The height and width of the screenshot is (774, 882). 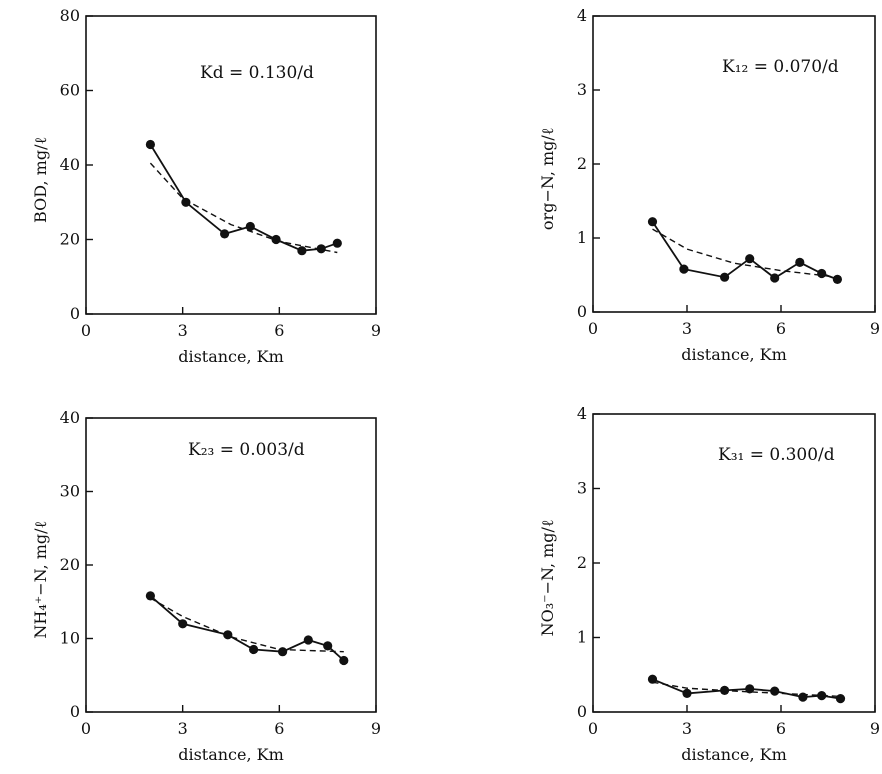 What do you see at coordinates (257, 73) in the screenshot?
I see `rate-constant-annotation: Kd = 0.130/d` at bounding box center [257, 73].